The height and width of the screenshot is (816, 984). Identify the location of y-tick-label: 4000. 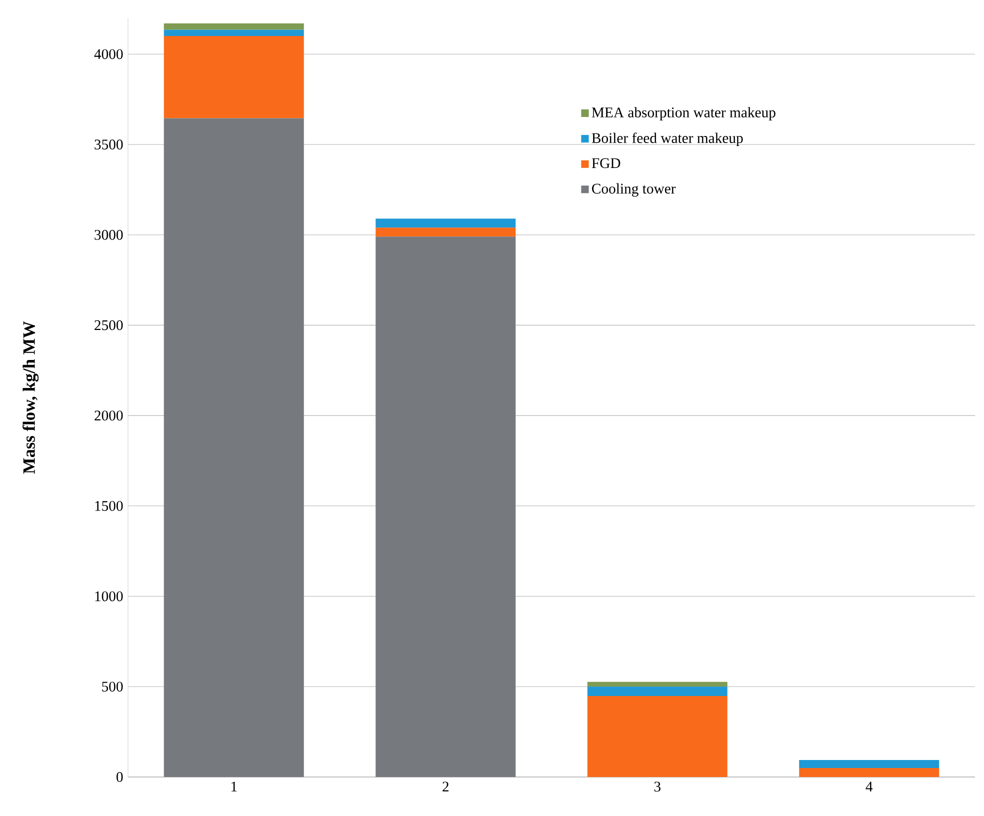
(108, 54).